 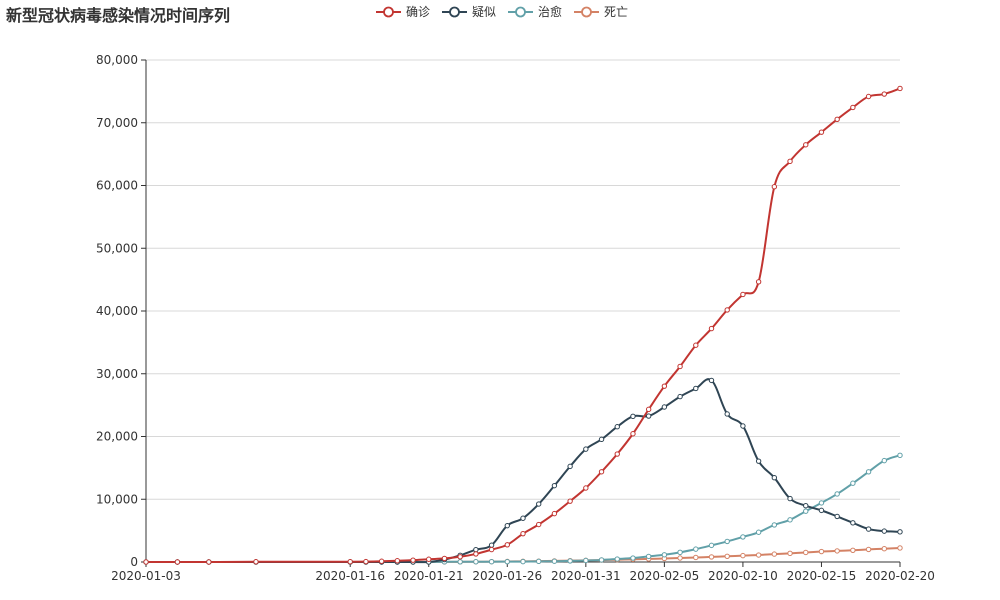 I want to click on legend-item-confirmed: 确诊, so click(x=403, y=11).